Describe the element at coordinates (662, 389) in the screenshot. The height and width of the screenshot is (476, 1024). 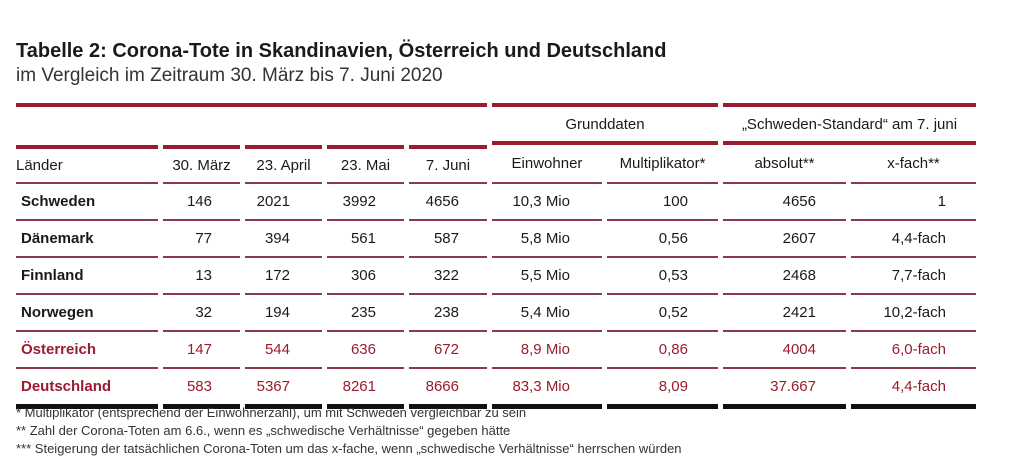
I see `value-cell: 8,09` at that location.